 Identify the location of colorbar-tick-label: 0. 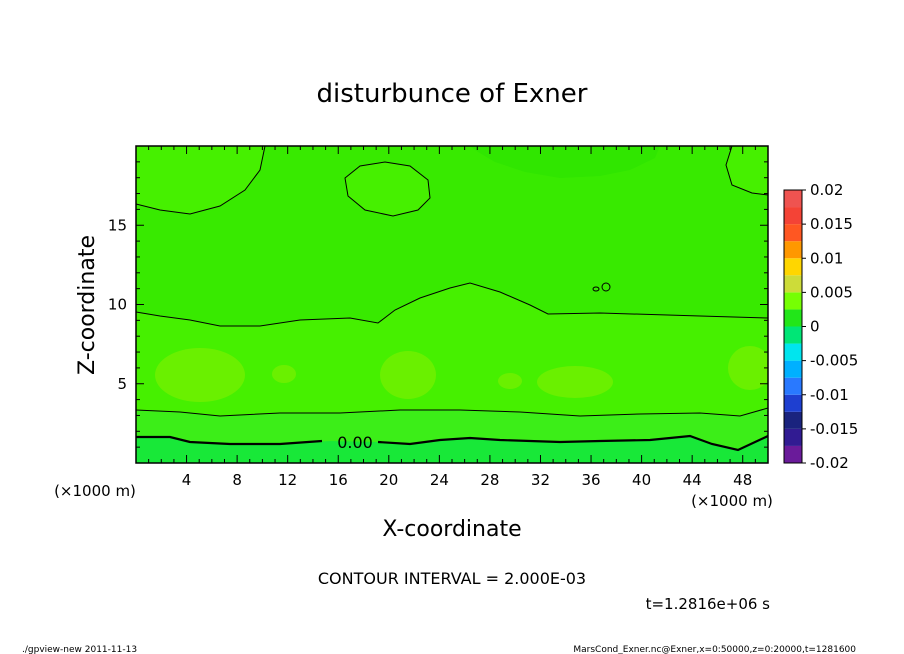
(815, 327).